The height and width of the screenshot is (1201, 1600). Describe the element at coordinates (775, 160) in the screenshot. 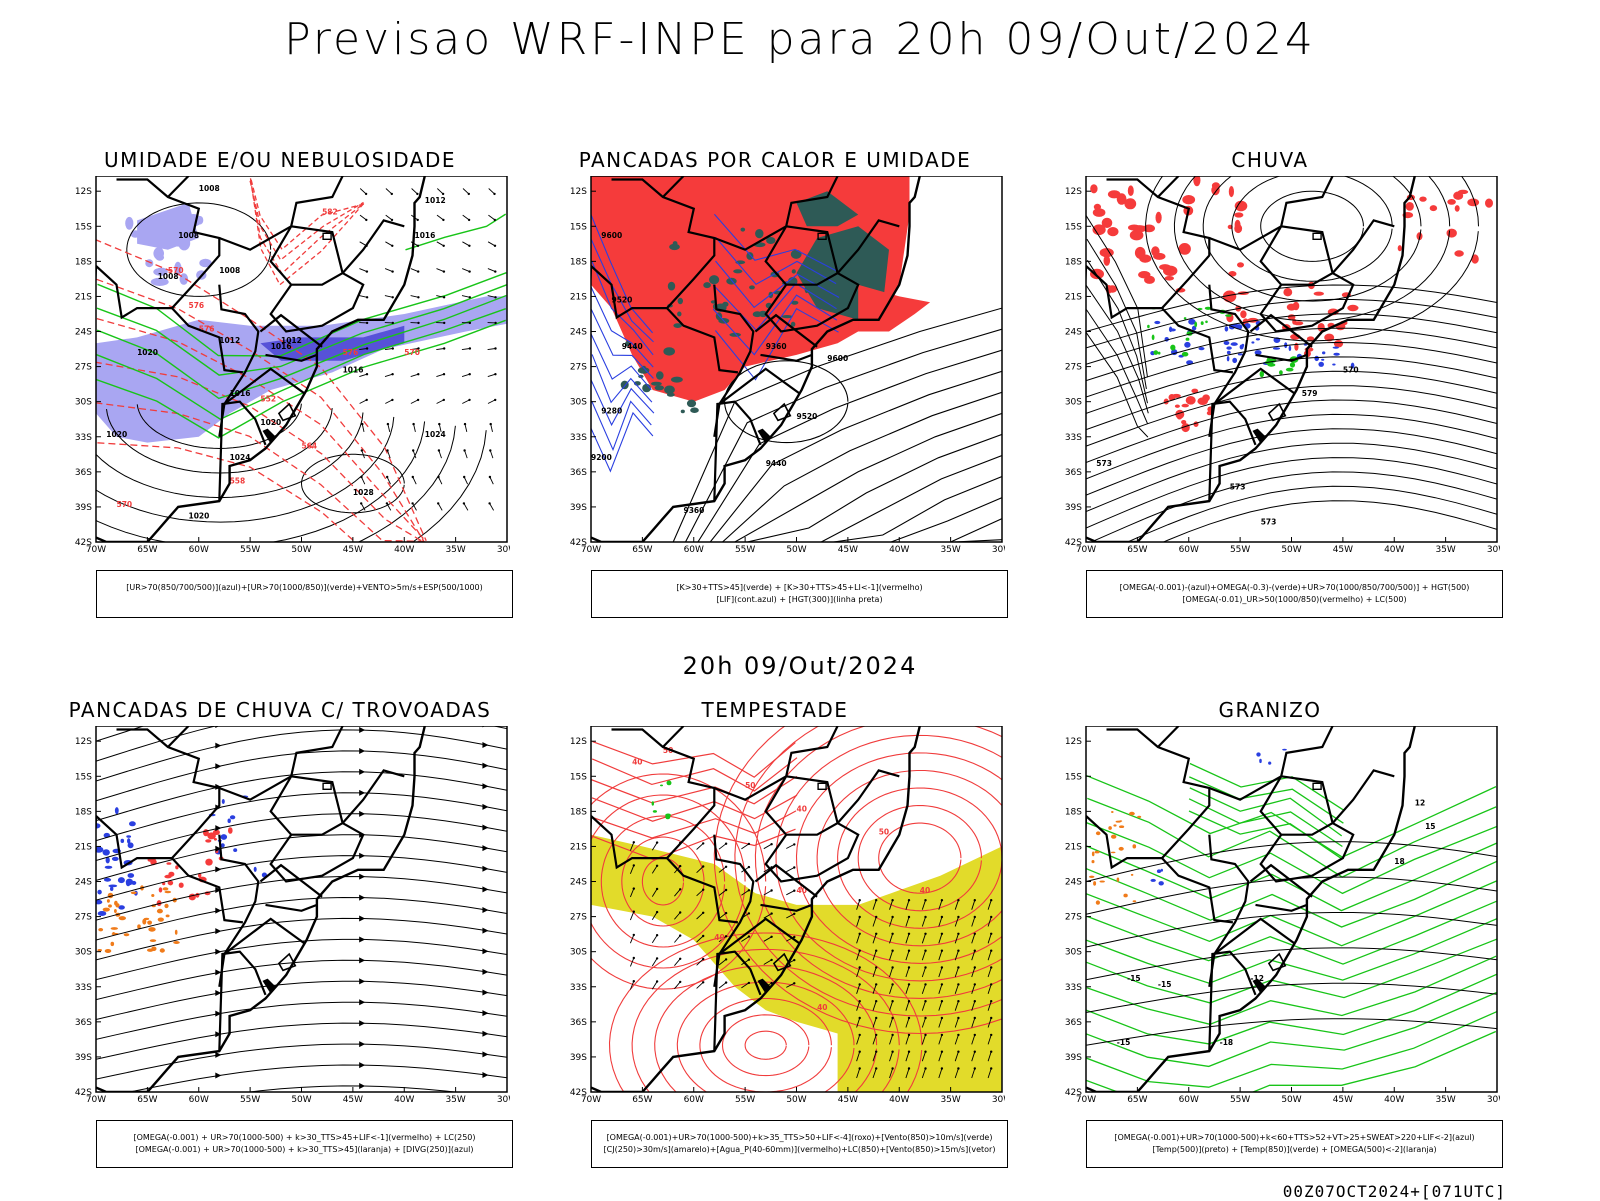

I see `panel-title: PANCADAS POR CALOR E UMIDADE` at that location.